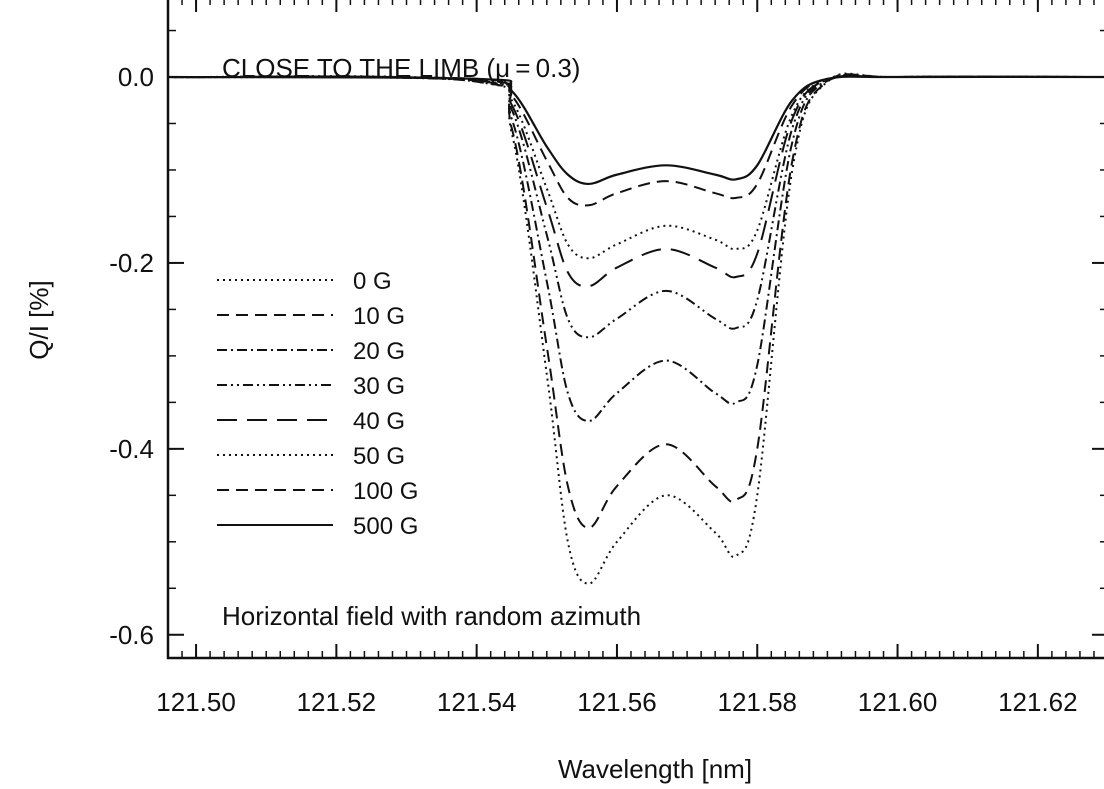 The width and height of the screenshot is (1104, 789). Describe the element at coordinates (898, 702) in the screenshot. I see `x-tick-label: 121.60` at that location.